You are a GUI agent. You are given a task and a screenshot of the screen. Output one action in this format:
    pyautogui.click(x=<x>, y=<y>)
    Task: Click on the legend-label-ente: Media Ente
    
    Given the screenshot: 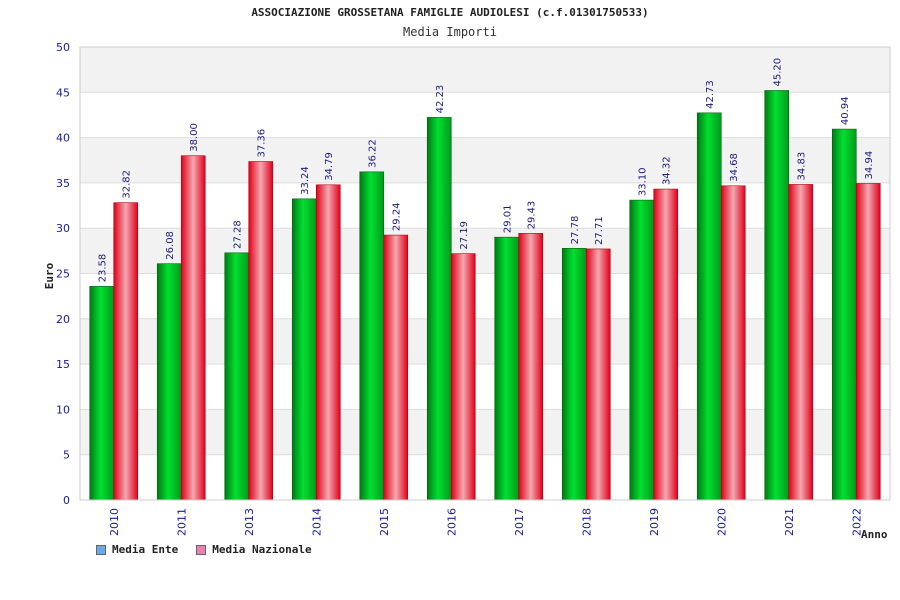 What is the action you would take?
    pyautogui.click(x=145, y=549)
    